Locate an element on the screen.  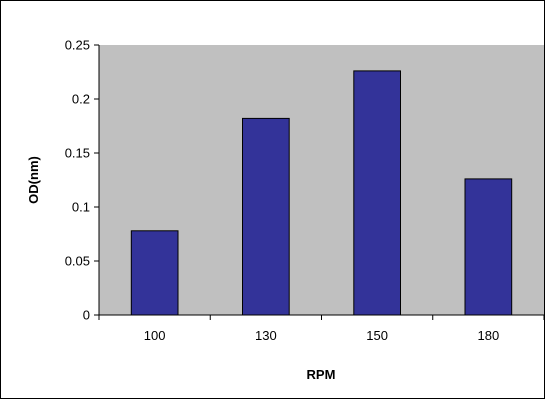
y-tick-label: 0.2 is located at coordinates (81, 99).